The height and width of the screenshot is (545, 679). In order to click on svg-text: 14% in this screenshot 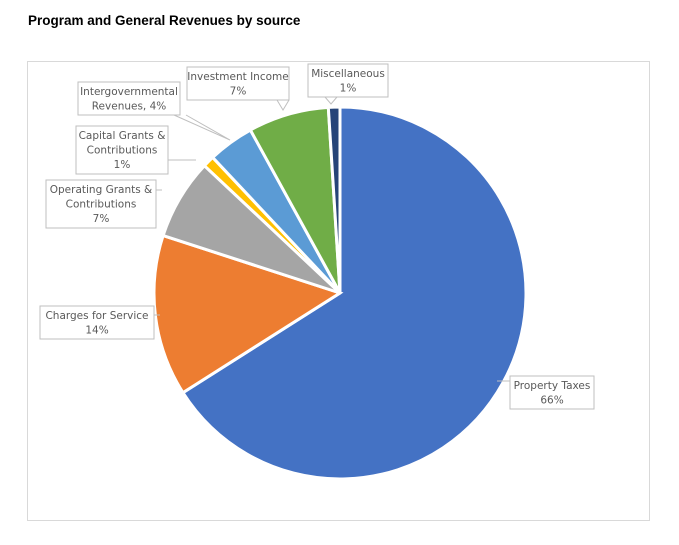, I will do `click(96, 331)`.